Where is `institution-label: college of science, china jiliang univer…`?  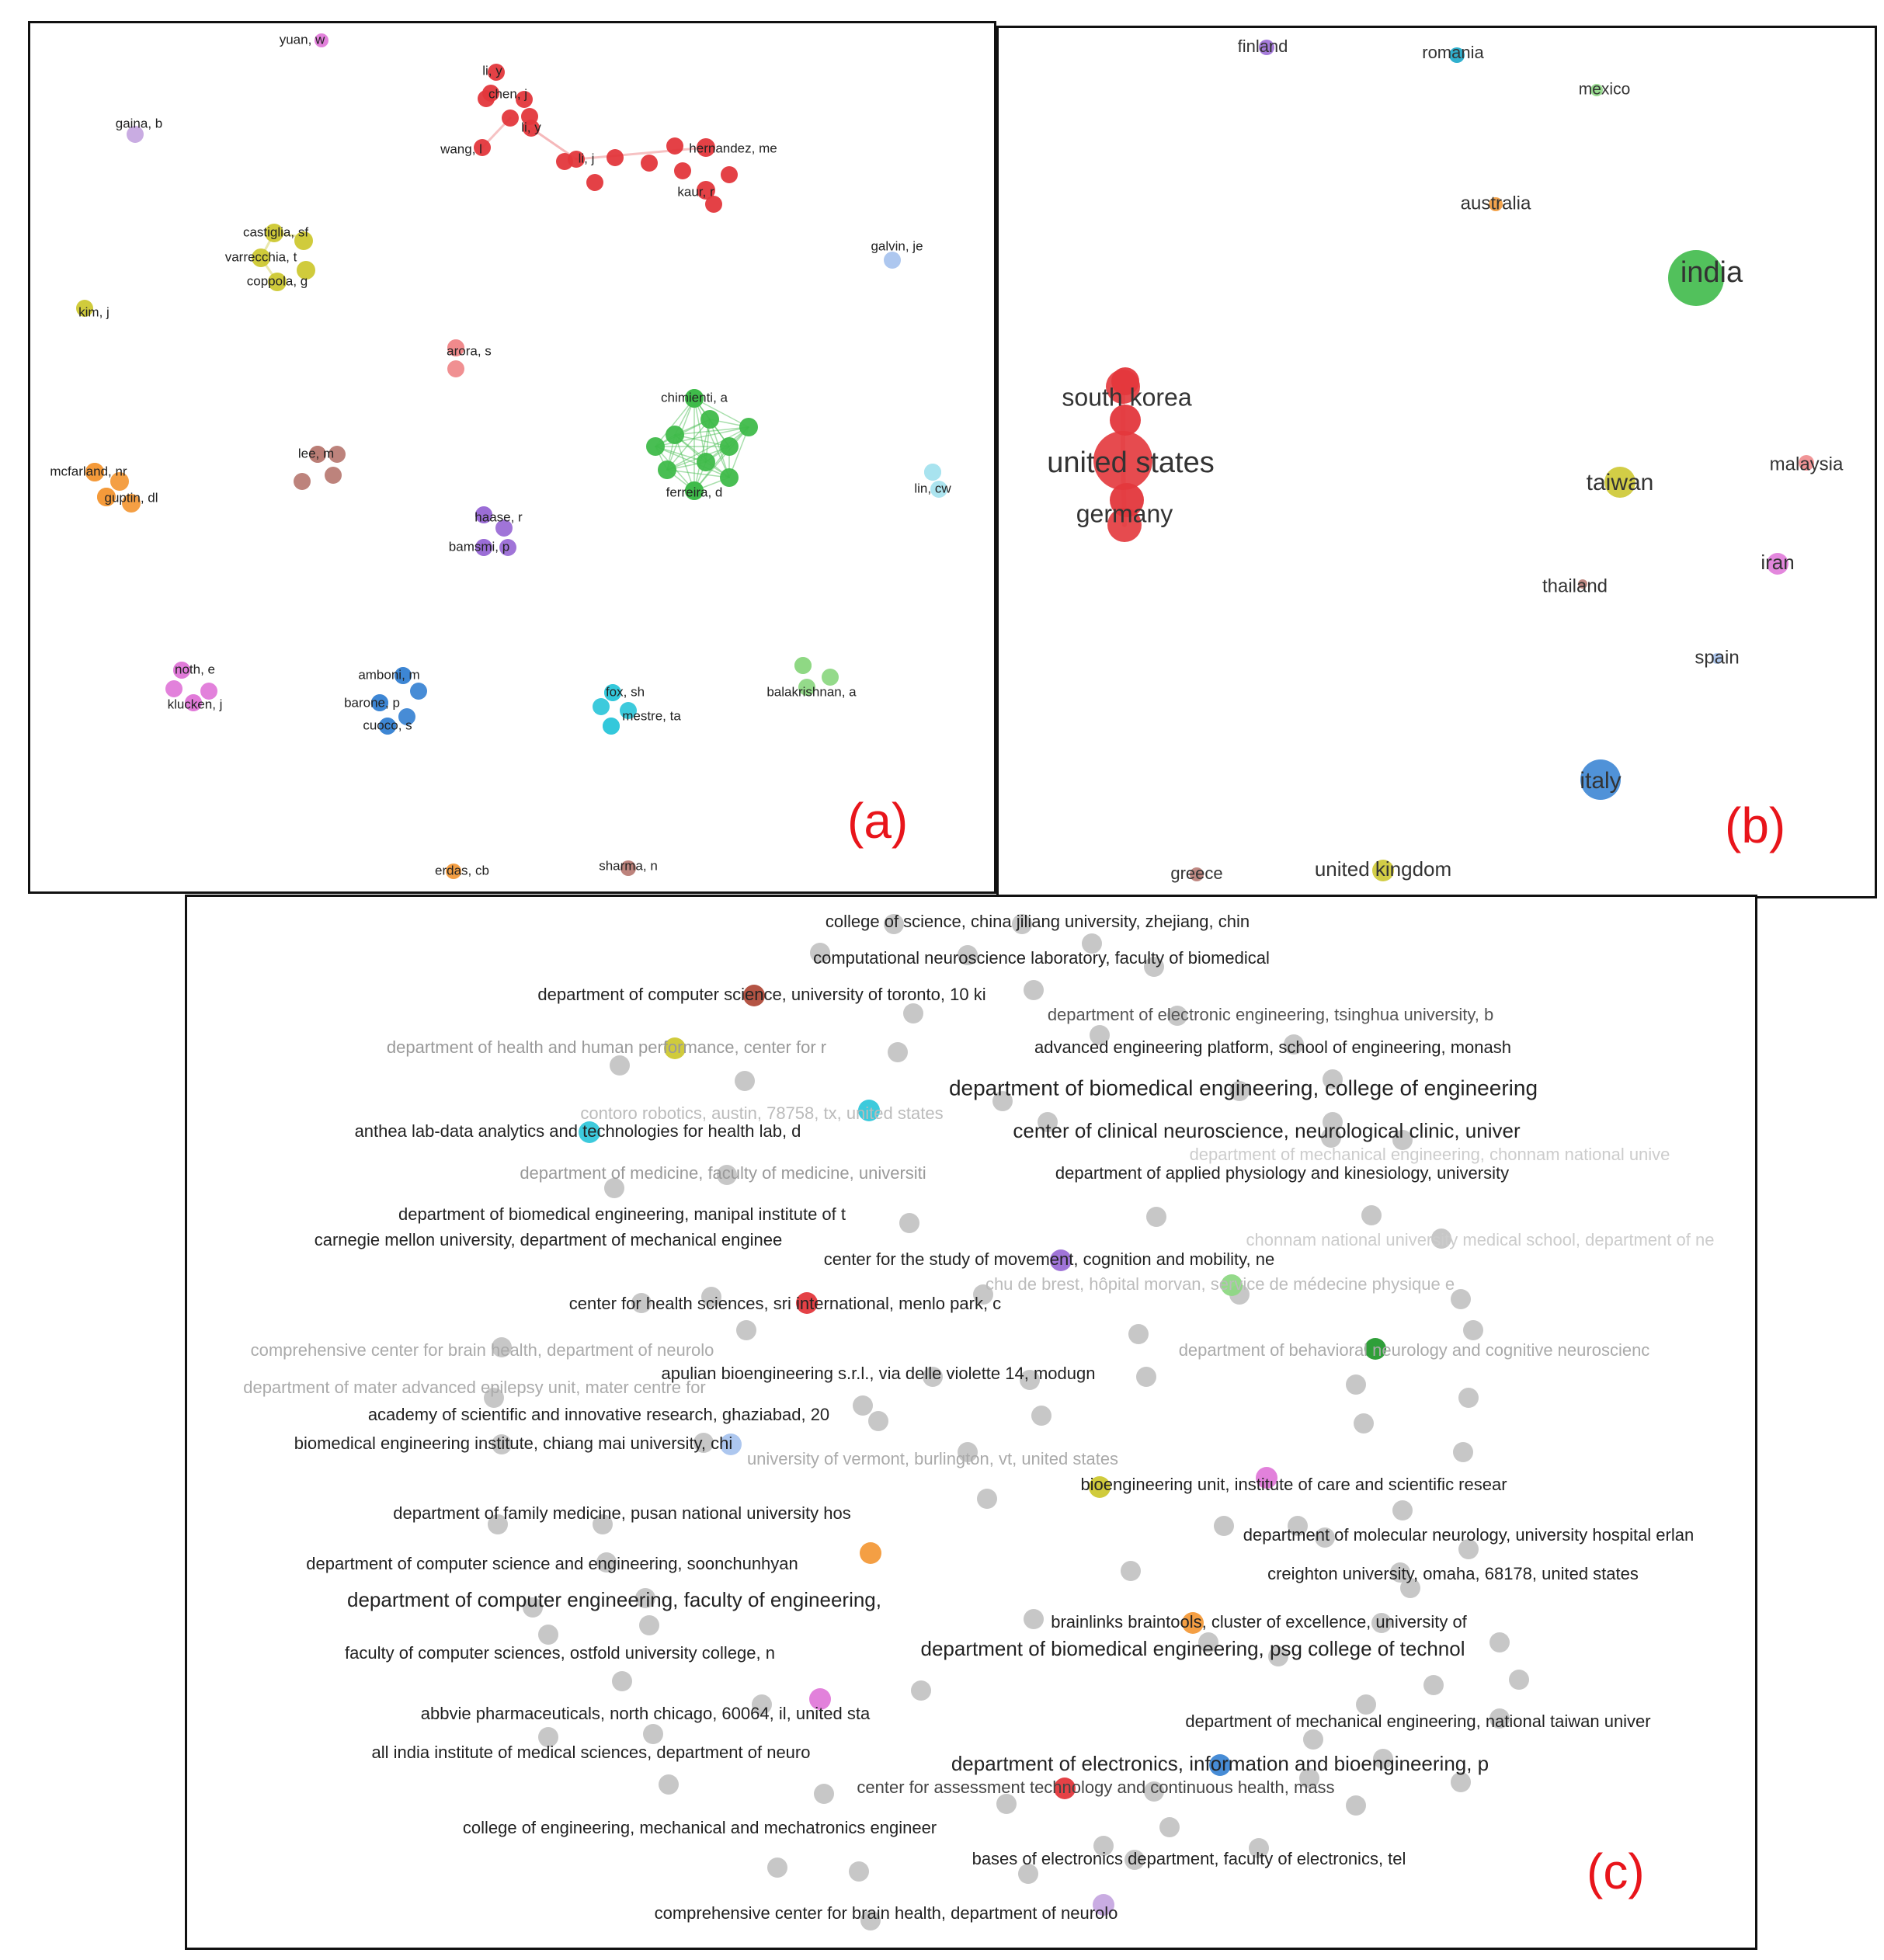 institution-label: college of science, china jiliang univer… is located at coordinates (1038, 921).